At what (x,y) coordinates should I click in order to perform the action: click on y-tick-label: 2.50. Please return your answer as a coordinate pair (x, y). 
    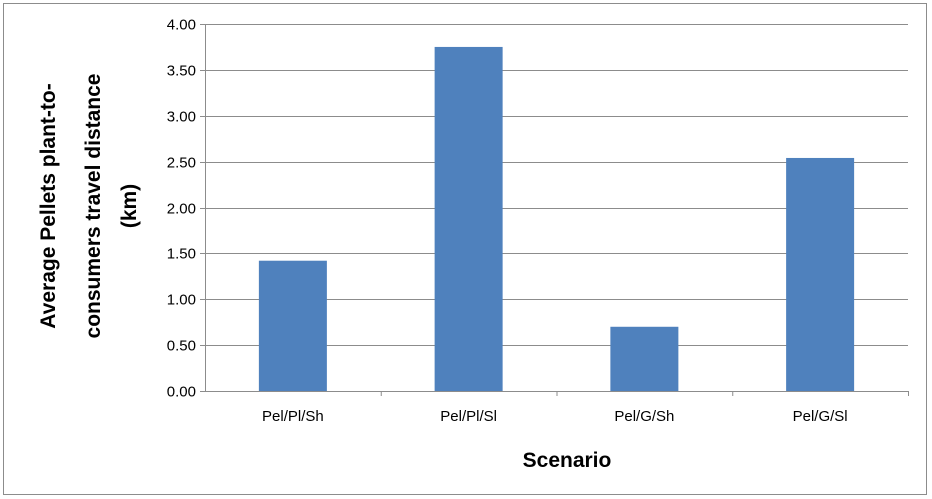
    Looking at the image, I should click on (181, 163).